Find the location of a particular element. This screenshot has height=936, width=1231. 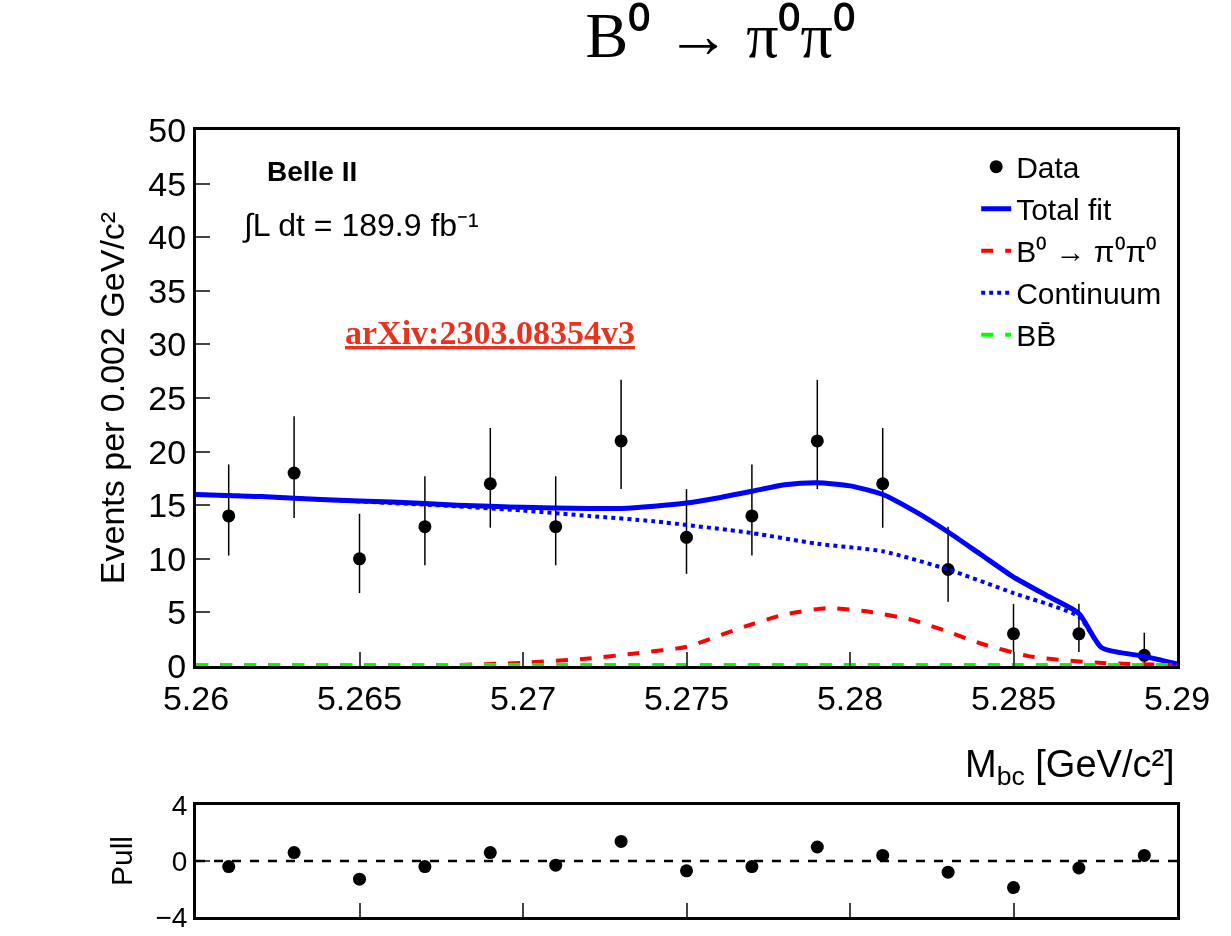

legend-label: Continuum is located at coordinates (1089, 294).